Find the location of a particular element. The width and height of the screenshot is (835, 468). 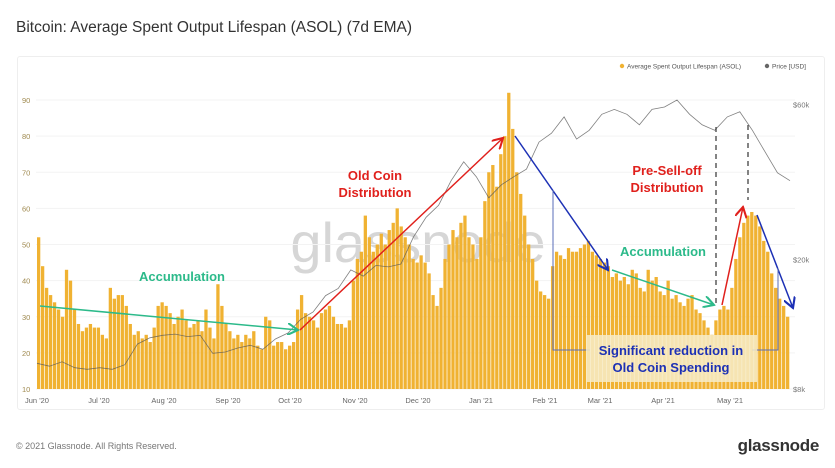

accumulation-label-2: Accumulation is located at coordinates (663, 251).